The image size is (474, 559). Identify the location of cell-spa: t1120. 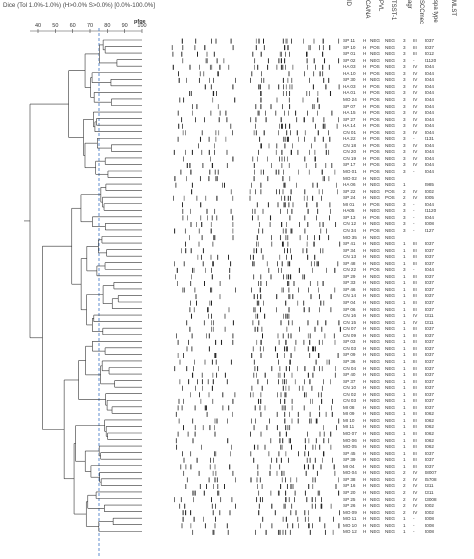
(431, 211).